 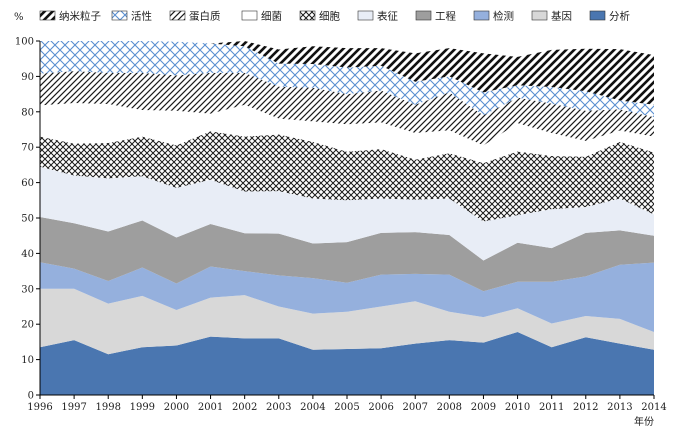 I want to click on y-tick-label: 0, so click(x=31, y=396).